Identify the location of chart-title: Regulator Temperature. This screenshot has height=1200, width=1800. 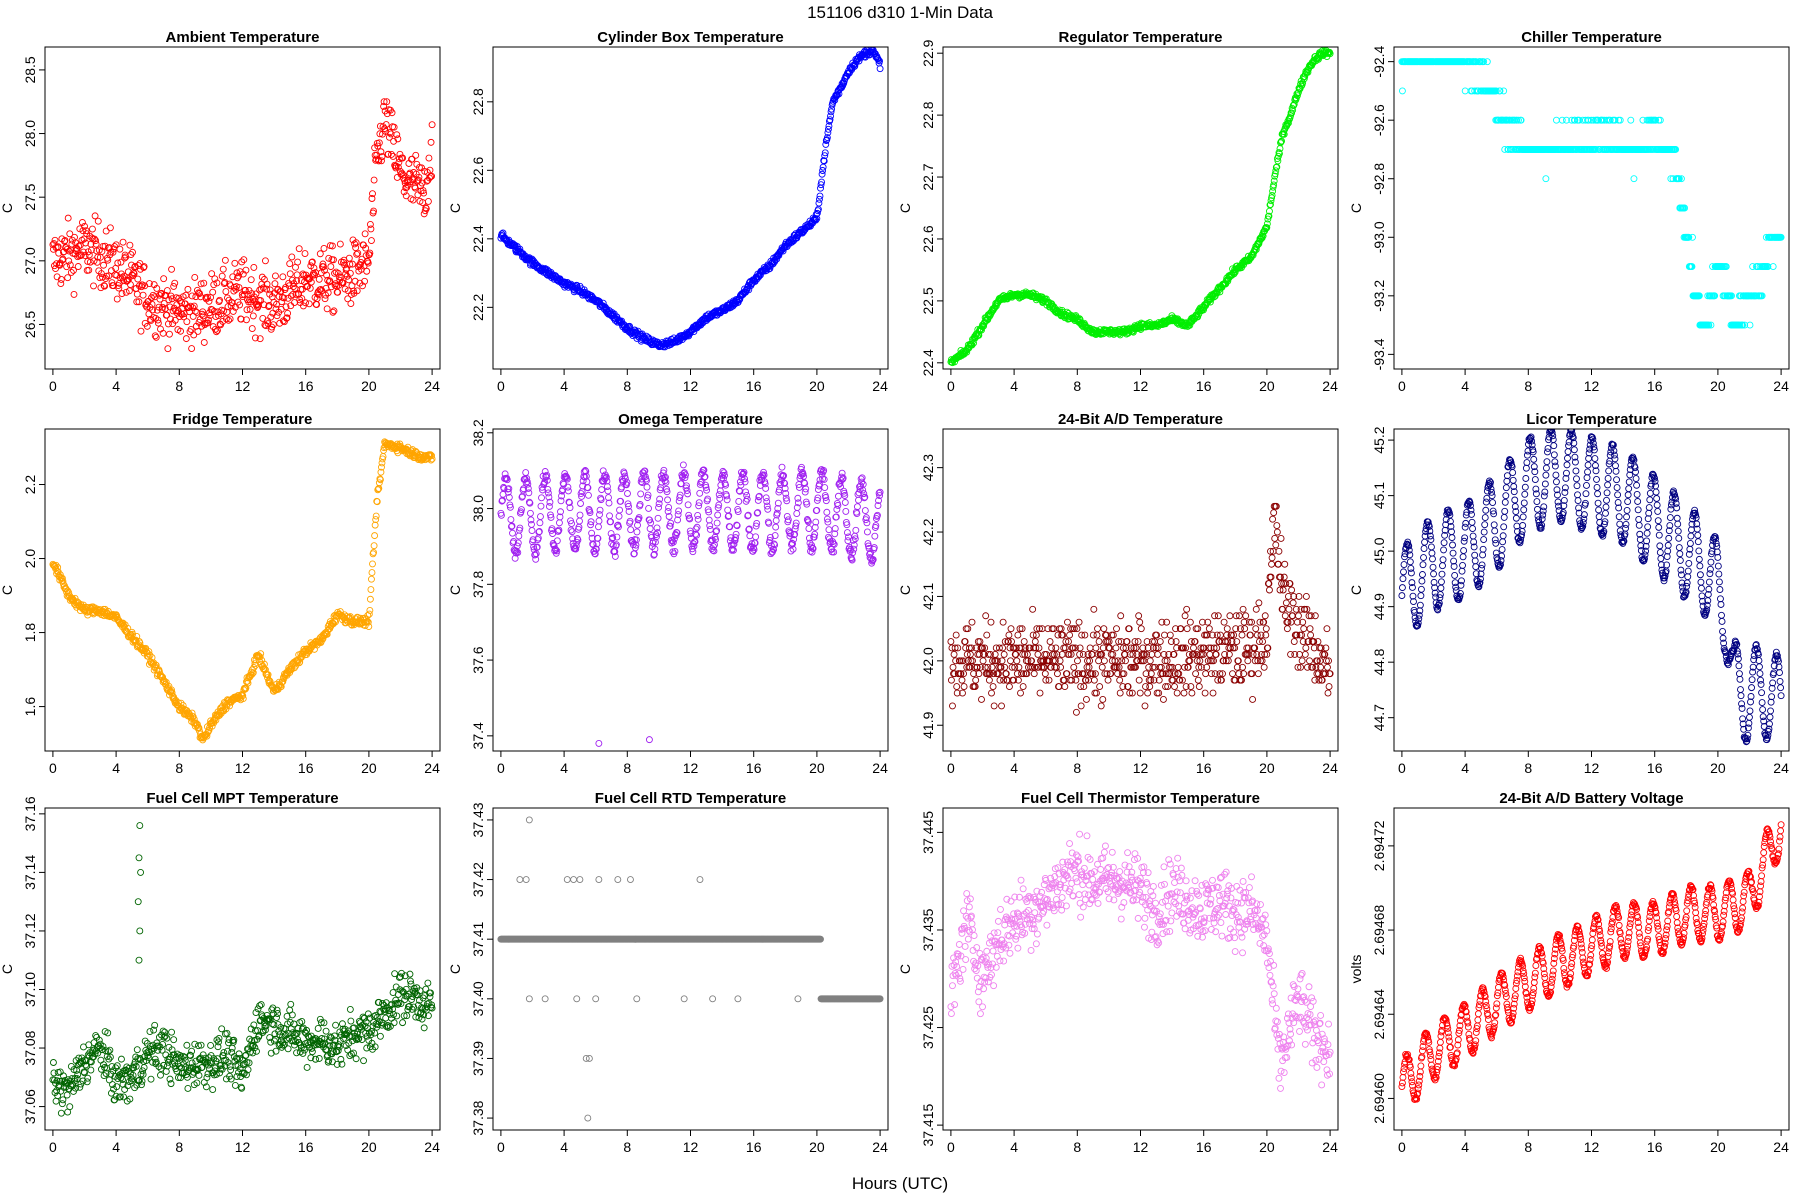
(1141, 37).